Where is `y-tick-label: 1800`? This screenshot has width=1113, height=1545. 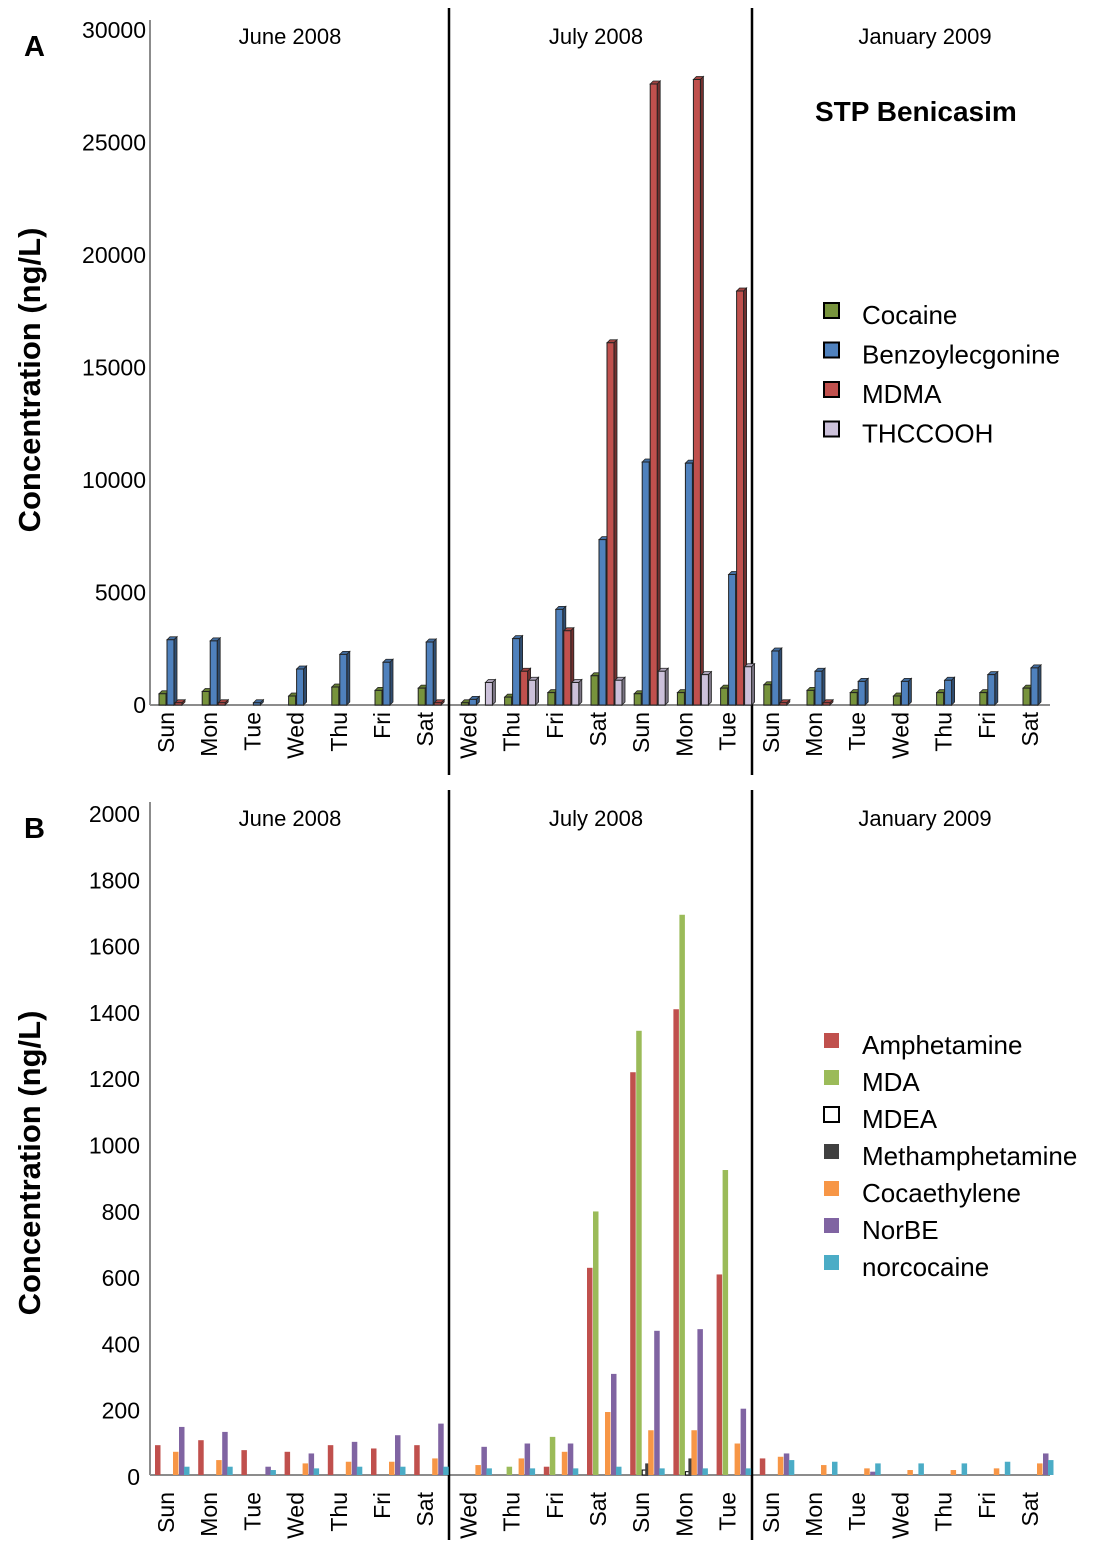
y-tick-label: 1800 is located at coordinates (114, 880).